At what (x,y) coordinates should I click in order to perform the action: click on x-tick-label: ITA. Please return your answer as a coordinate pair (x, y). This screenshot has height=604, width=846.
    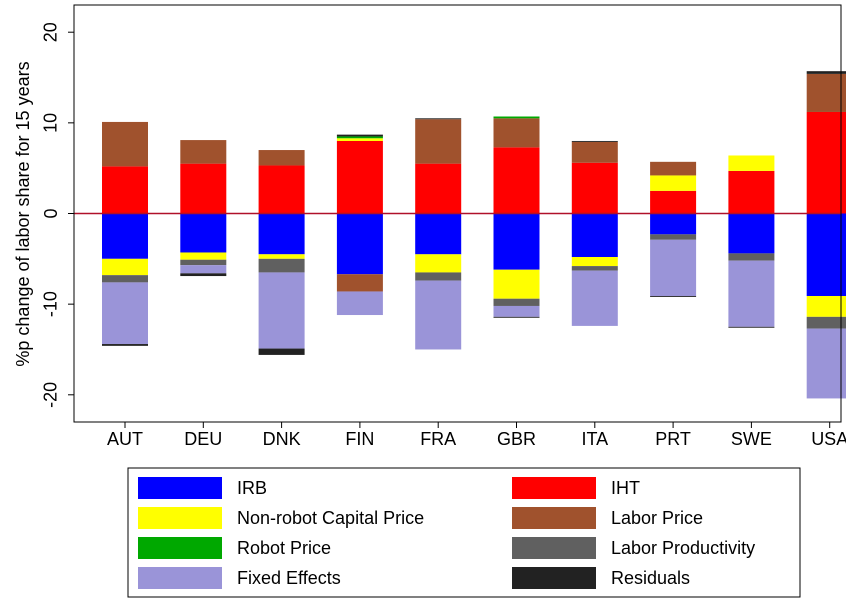
    Looking at the image, I should click on (594, 439).